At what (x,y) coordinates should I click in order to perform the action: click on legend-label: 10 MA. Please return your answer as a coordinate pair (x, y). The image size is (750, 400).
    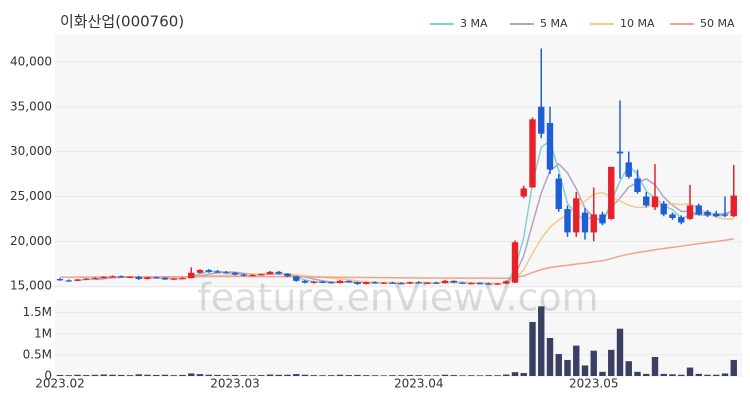
    Looking at the image, I should click on (637, 23).